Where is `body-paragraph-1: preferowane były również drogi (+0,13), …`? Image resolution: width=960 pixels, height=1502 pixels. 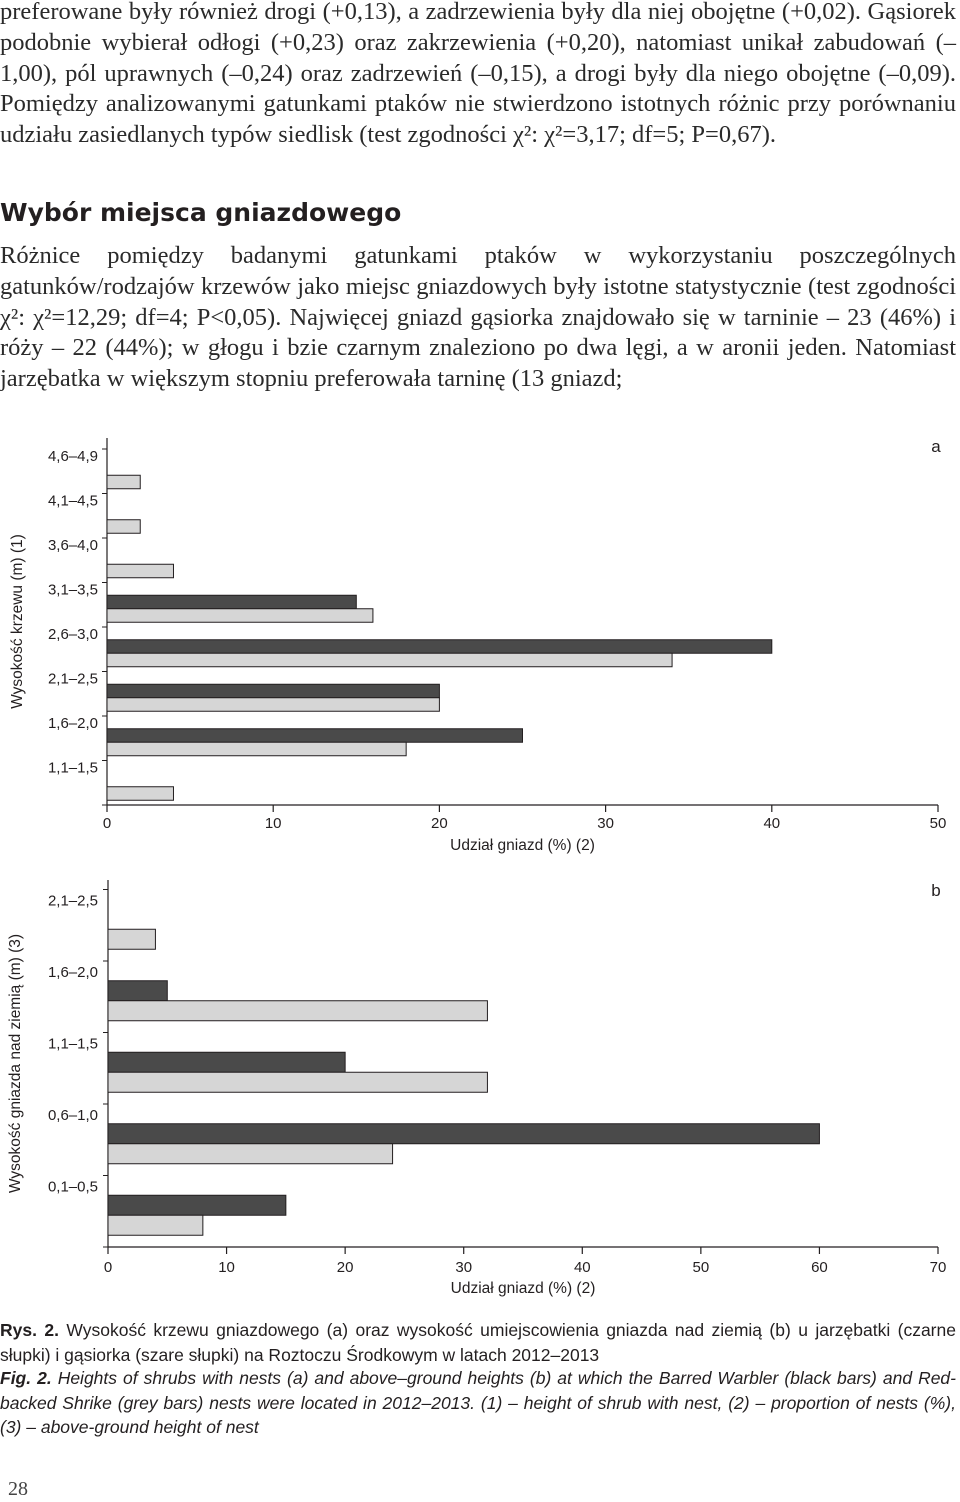
body-paragraph-1: preferowane były również drogi (+0,13), … is located at coordinates (478, 74).